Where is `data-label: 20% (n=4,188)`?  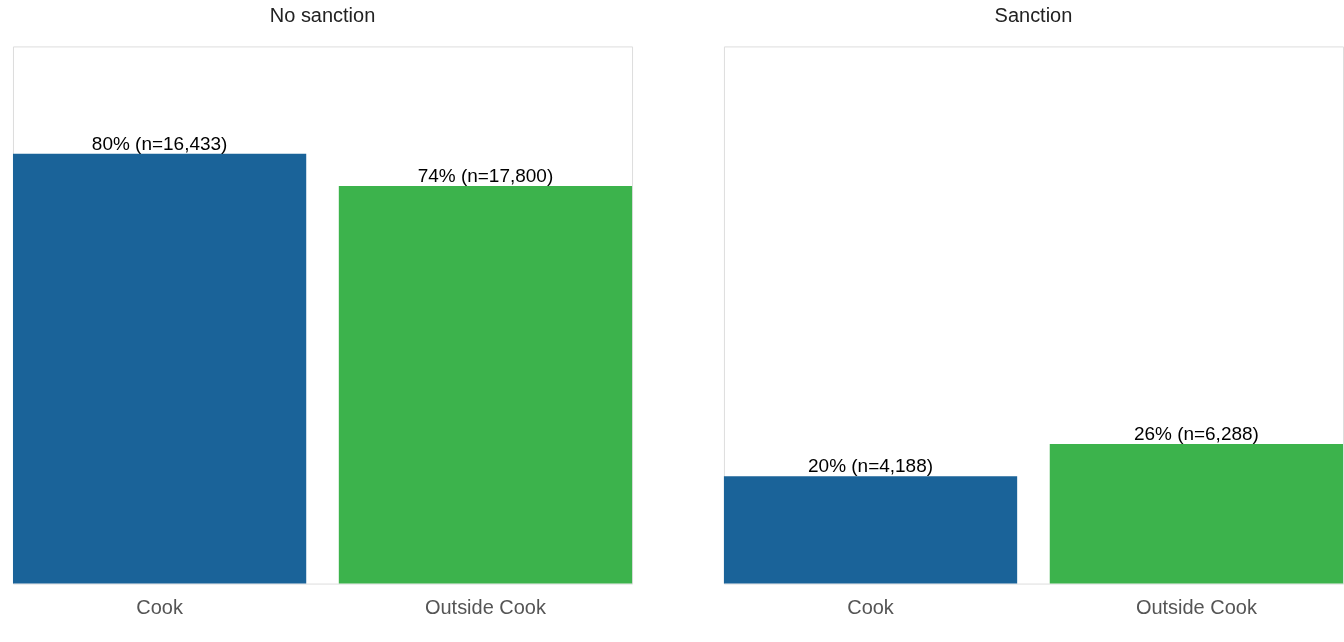
data-label: 20% (n=4,188) is located at coordinates (871, 466).